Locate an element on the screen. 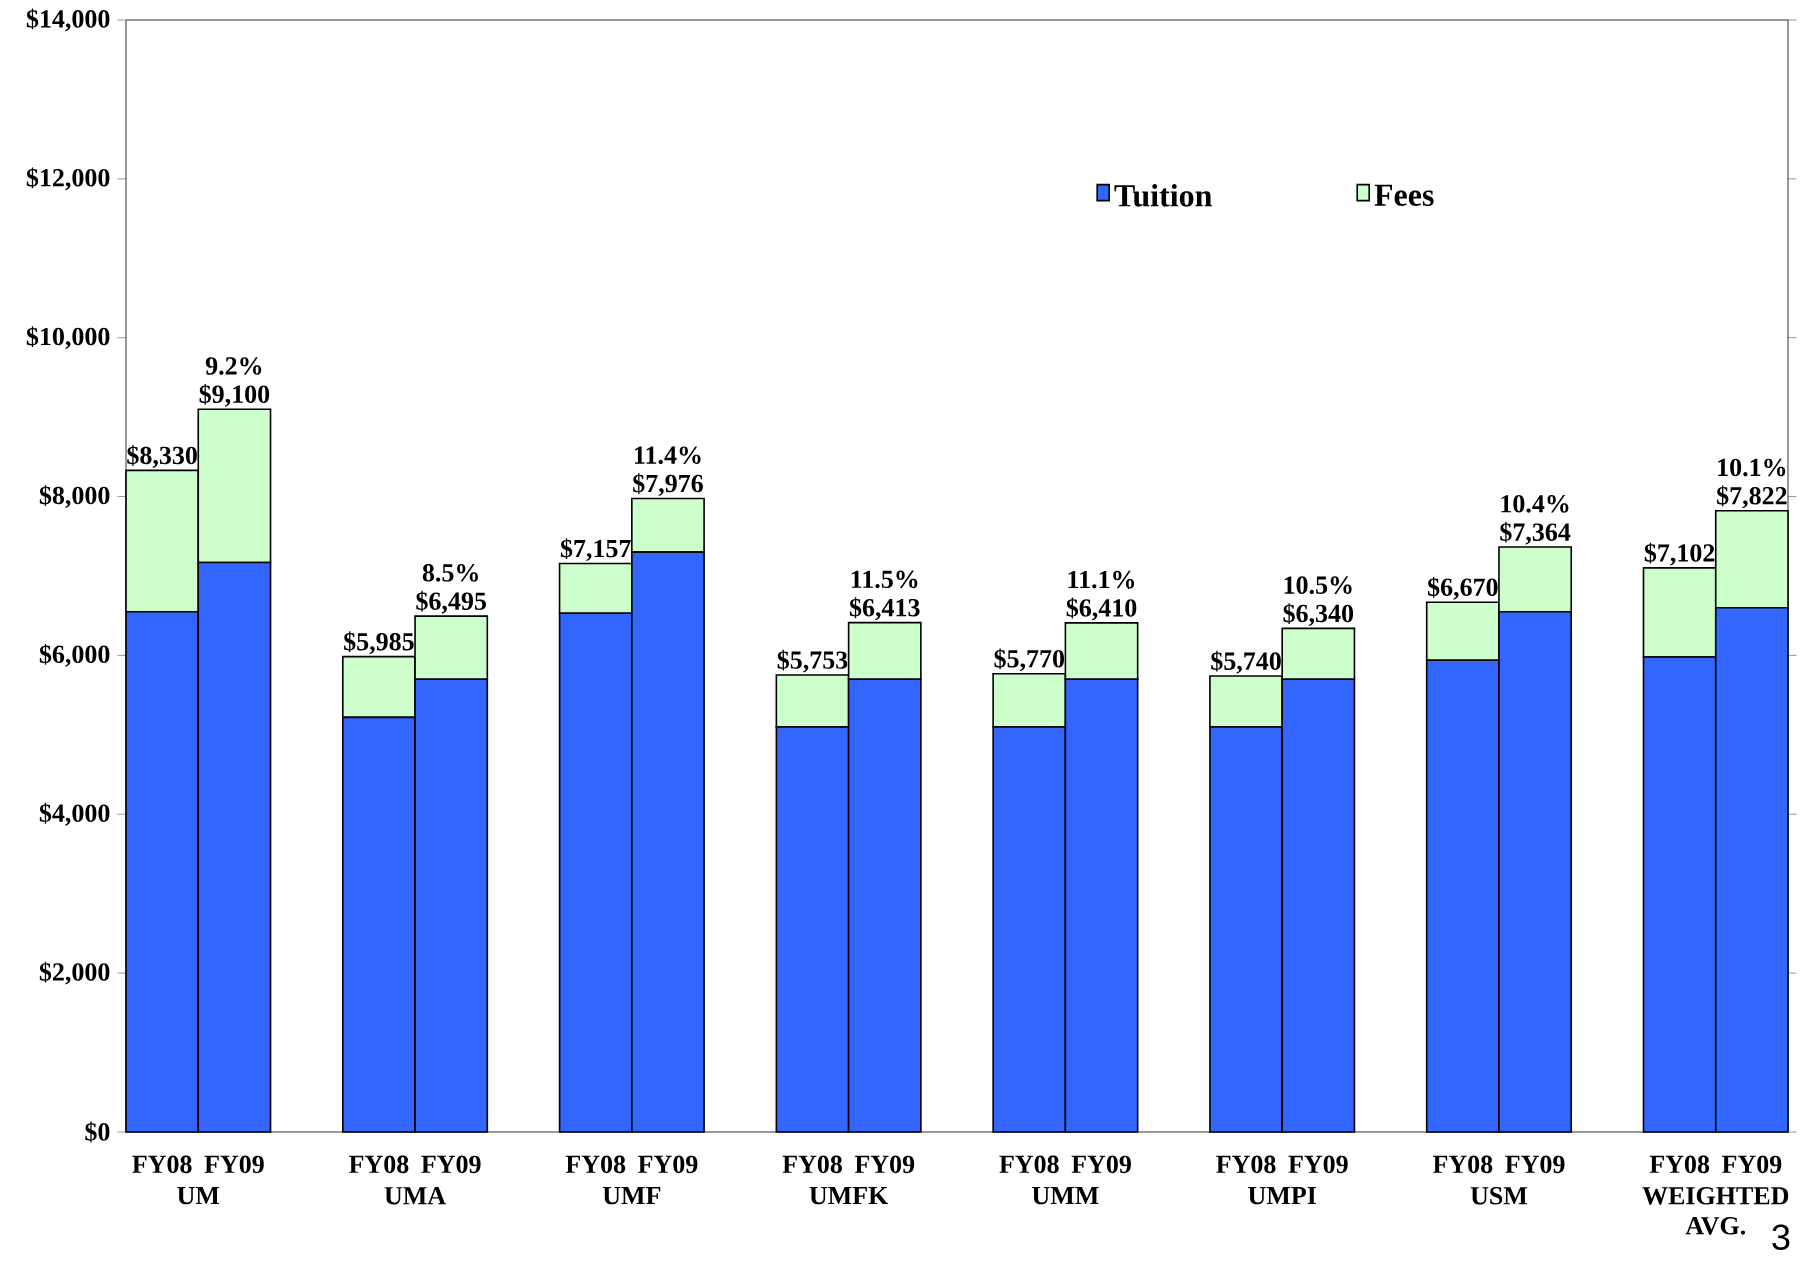 The height and width of the screenshot is (1263, 1800). annotation: 10.5% is located at coordinates (1318, 585).